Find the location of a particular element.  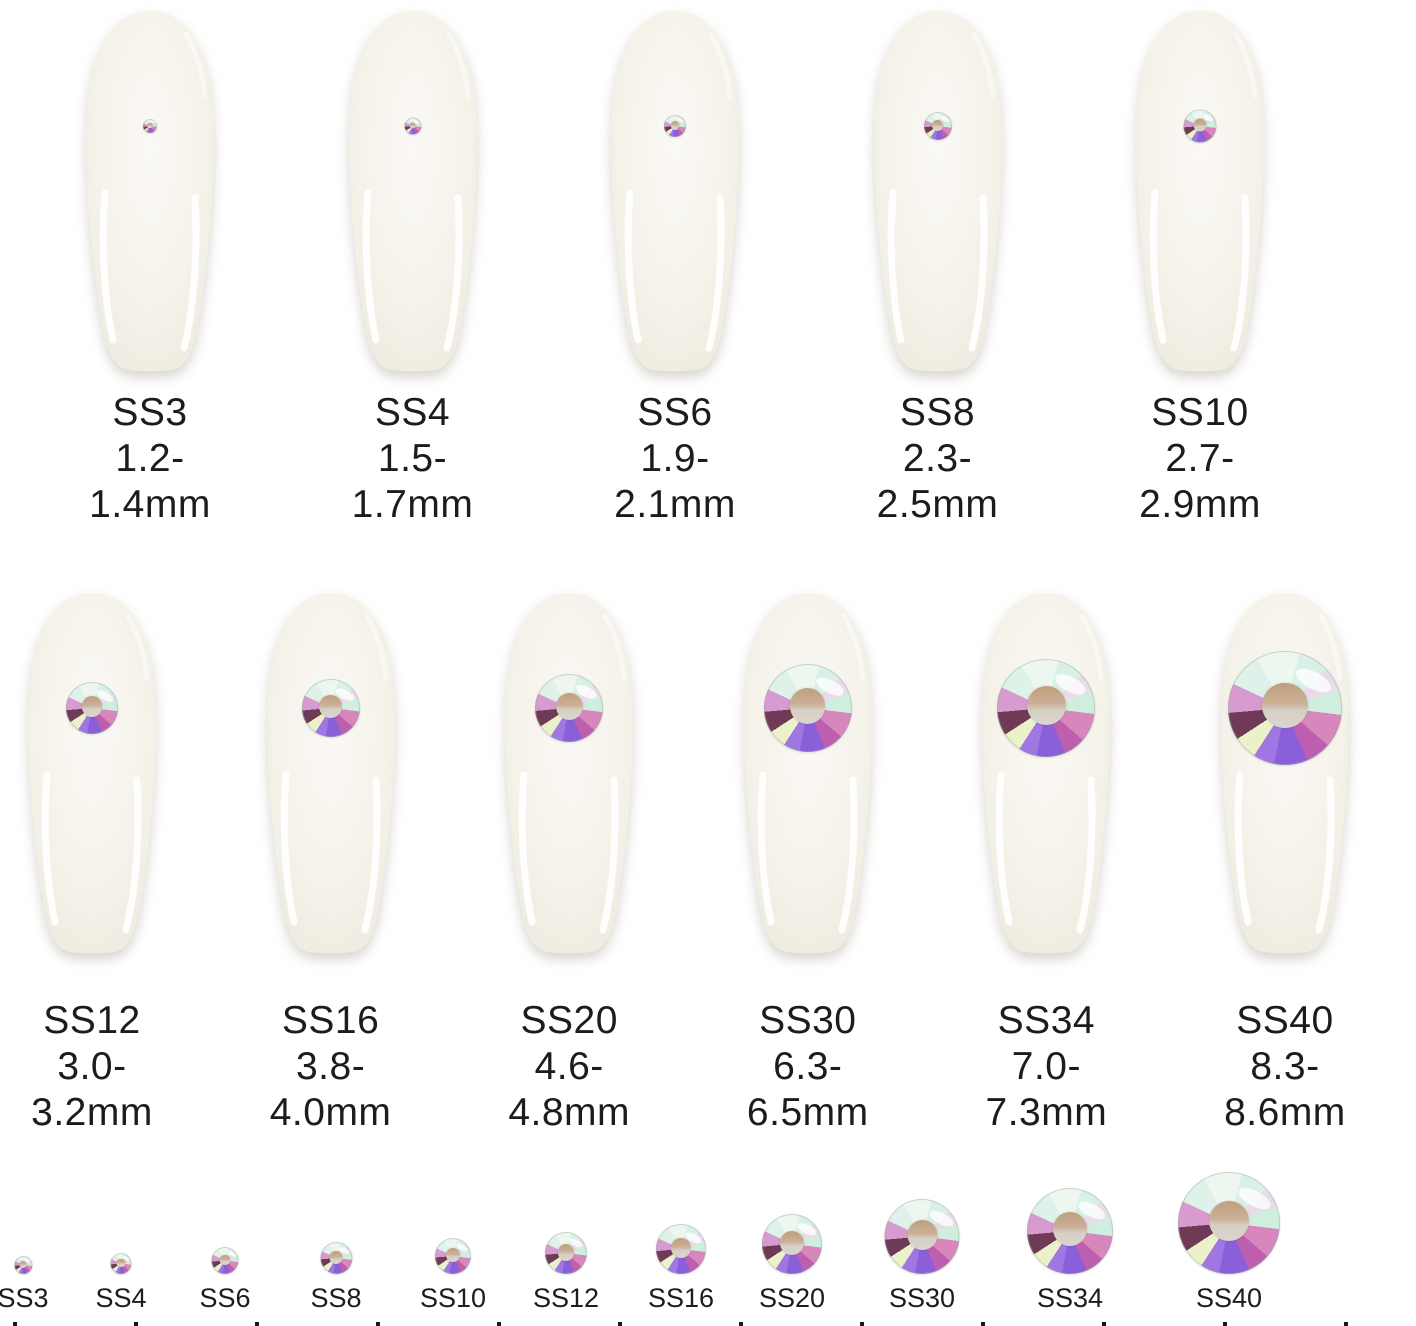

size-range: 8.3-8.6mm is located at coordinates (1285, 1089).